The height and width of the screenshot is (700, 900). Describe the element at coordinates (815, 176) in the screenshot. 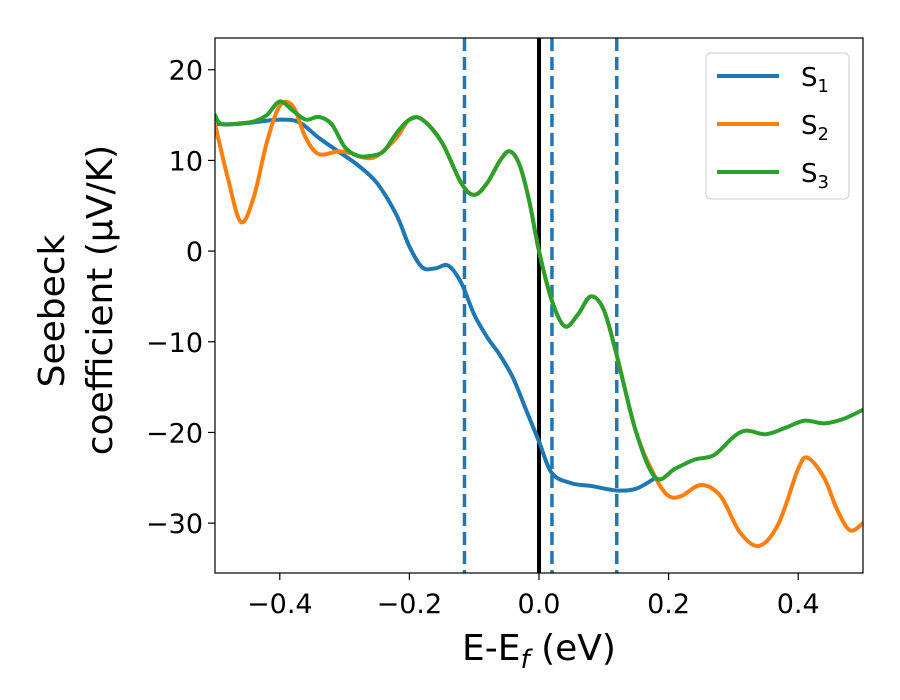

I see `legend-label-s3: S3` at that location.